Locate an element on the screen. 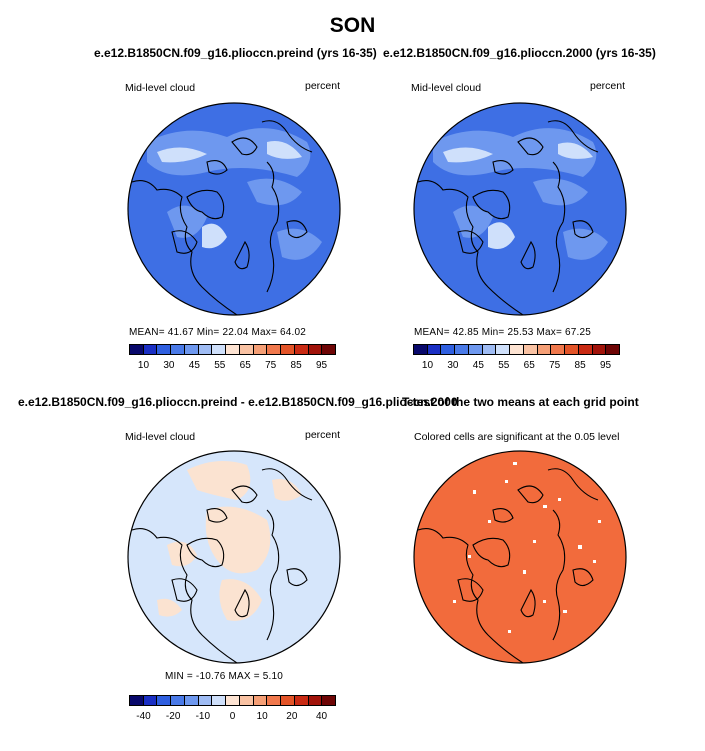 This screenshot has height=751, width=705. panel3-units-label: percent is located at coordinates (323, 435).